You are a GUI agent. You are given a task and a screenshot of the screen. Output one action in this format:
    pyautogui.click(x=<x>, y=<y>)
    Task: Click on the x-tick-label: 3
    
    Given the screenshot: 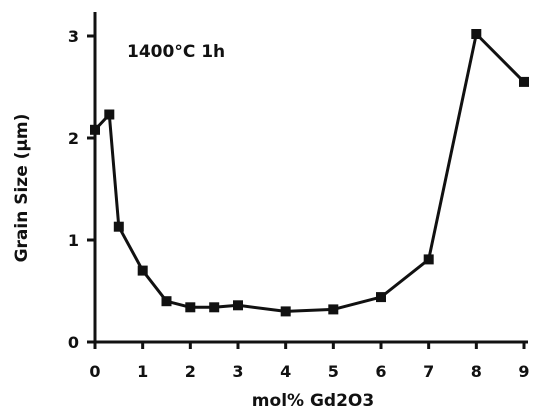 What is the action you would take?
    pyautogui.click(x=237, y=371)
    